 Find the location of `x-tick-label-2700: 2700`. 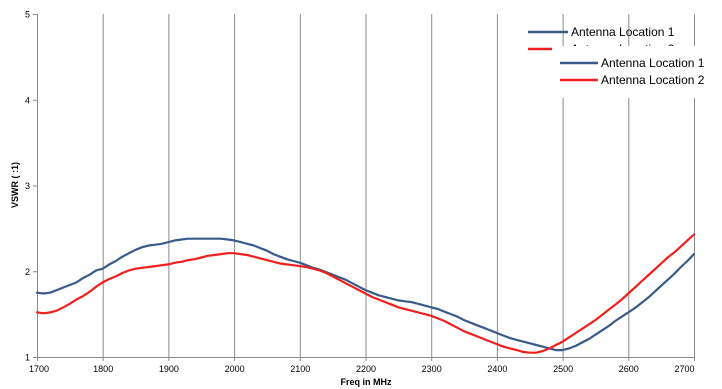

x-tick-label-2700: 2700 is located at coordinates (684, 369).